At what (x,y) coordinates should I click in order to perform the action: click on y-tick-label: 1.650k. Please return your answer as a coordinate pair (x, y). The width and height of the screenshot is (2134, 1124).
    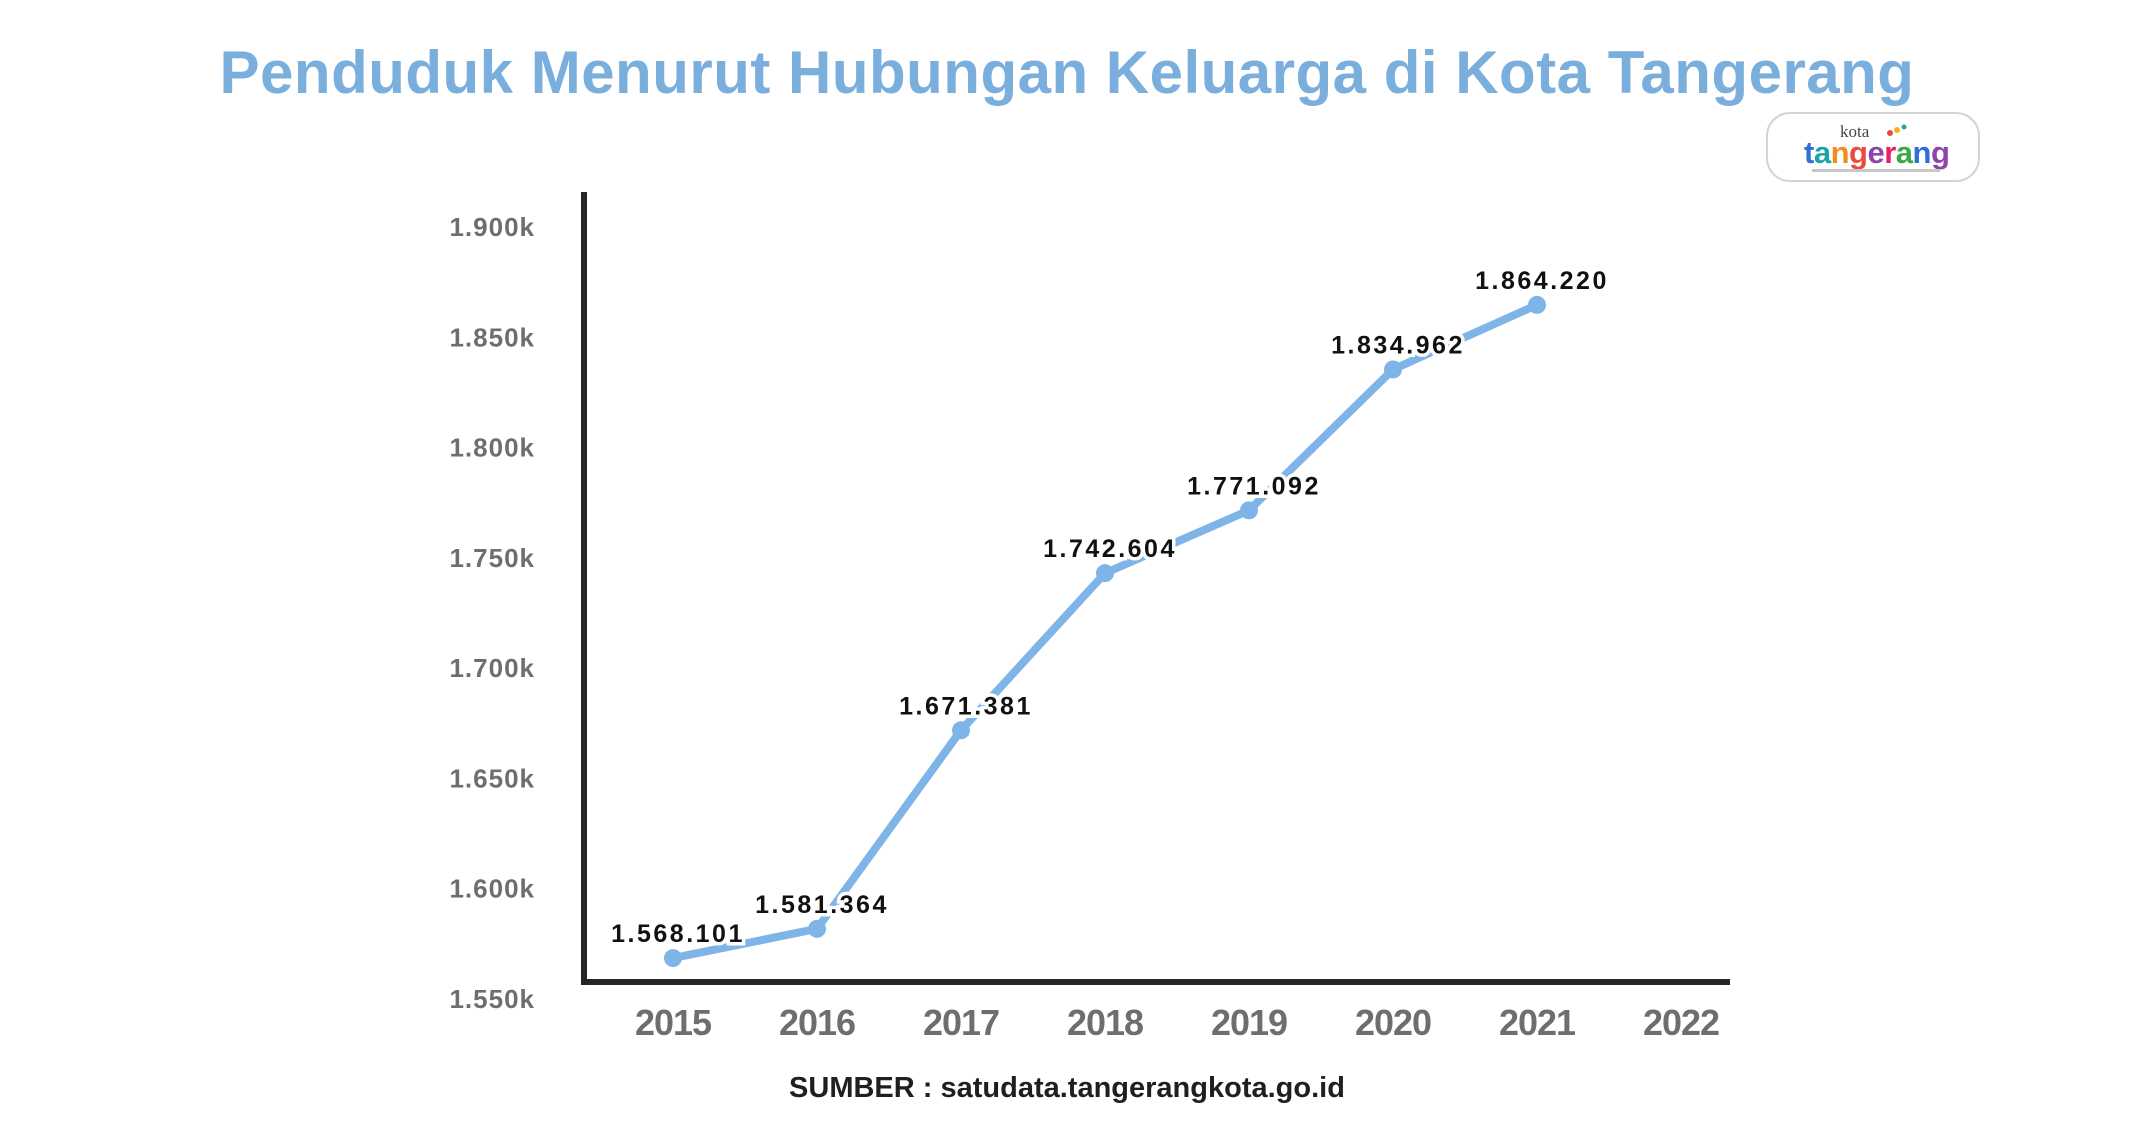
    Looking at the image, I should click on (492, 778).